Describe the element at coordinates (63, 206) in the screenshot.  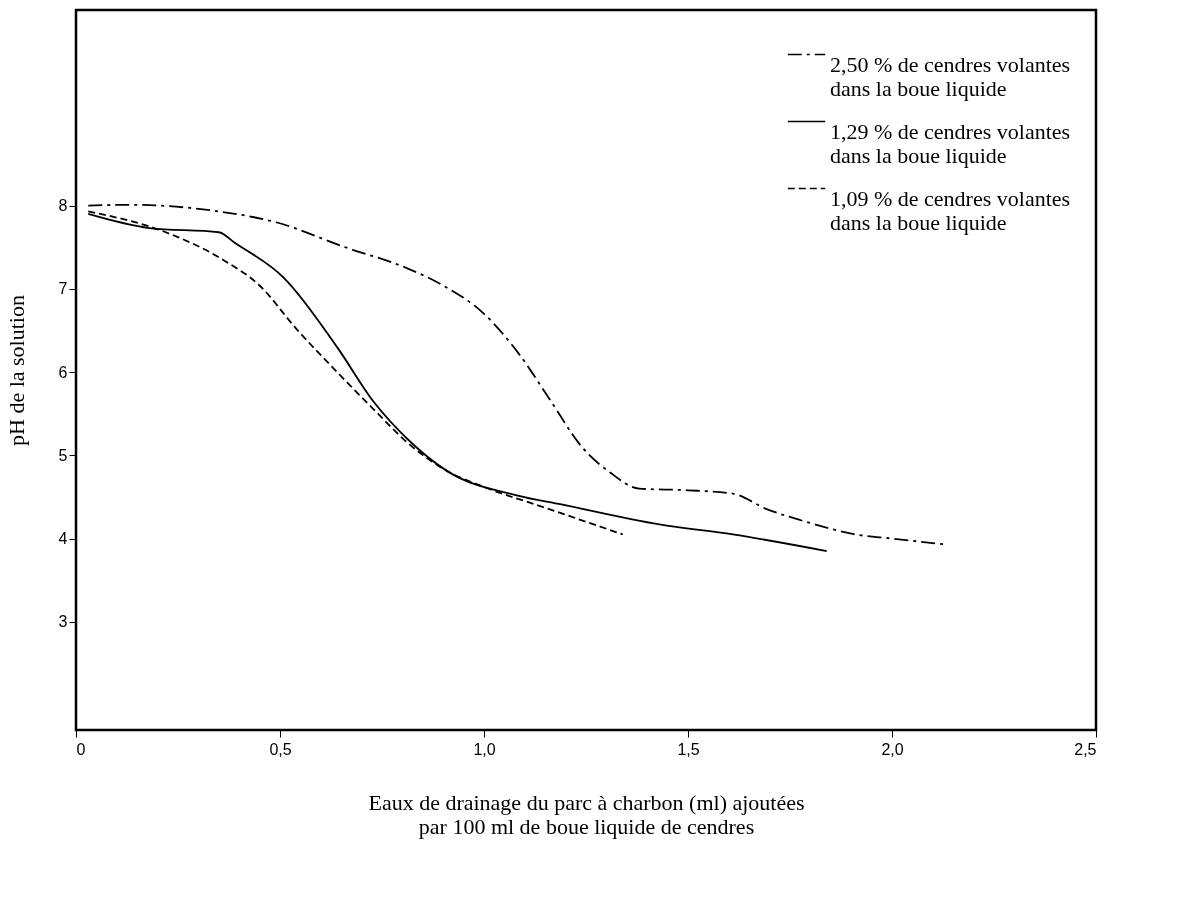
I see `y-tick-label: 8` at that location.